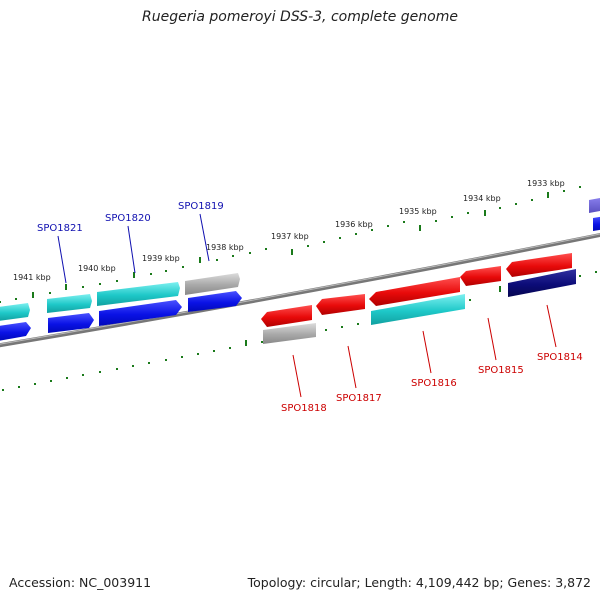  What do you see at coordinates (60, 228) in the screenshot?
I see `gene-label: SPO1821` at bounding box center [60, 228].